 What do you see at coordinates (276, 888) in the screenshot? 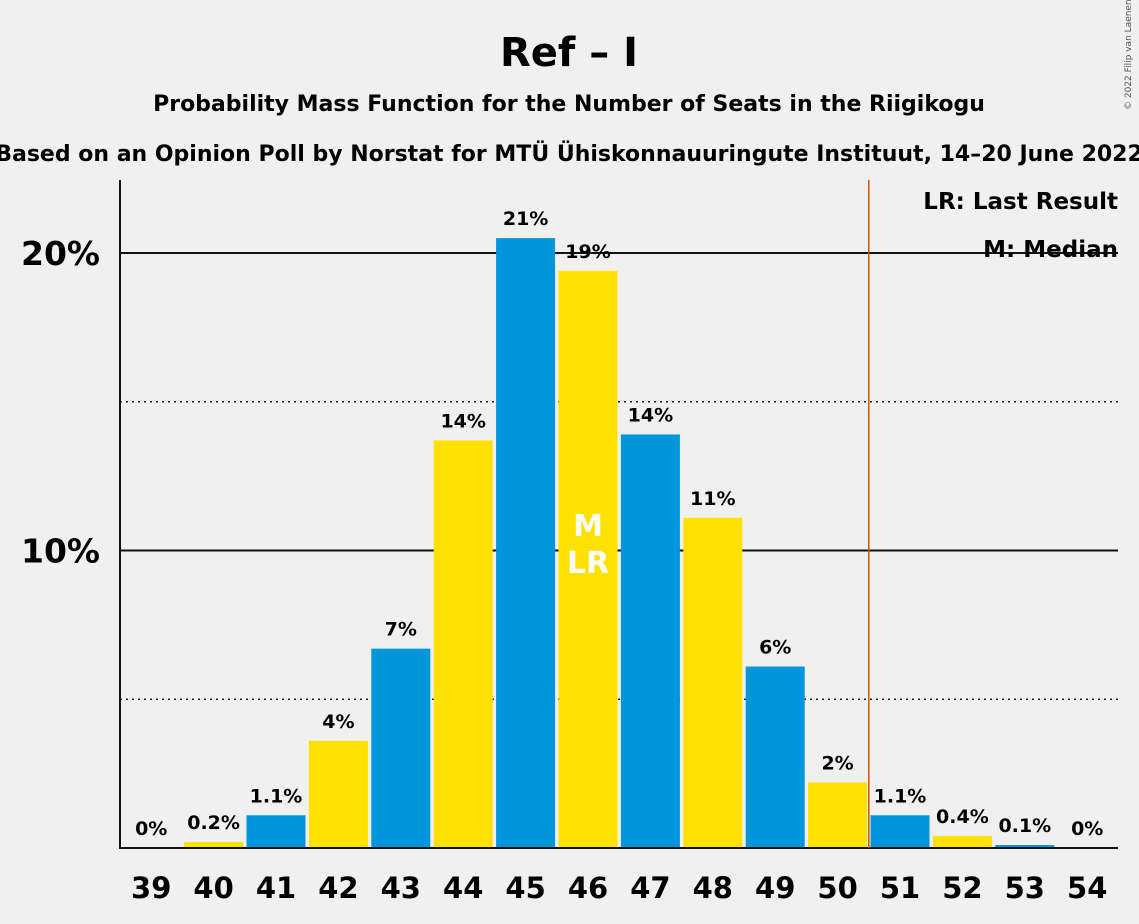
I see `x-tick-label-41: 41` at bounding box center [276, 888].